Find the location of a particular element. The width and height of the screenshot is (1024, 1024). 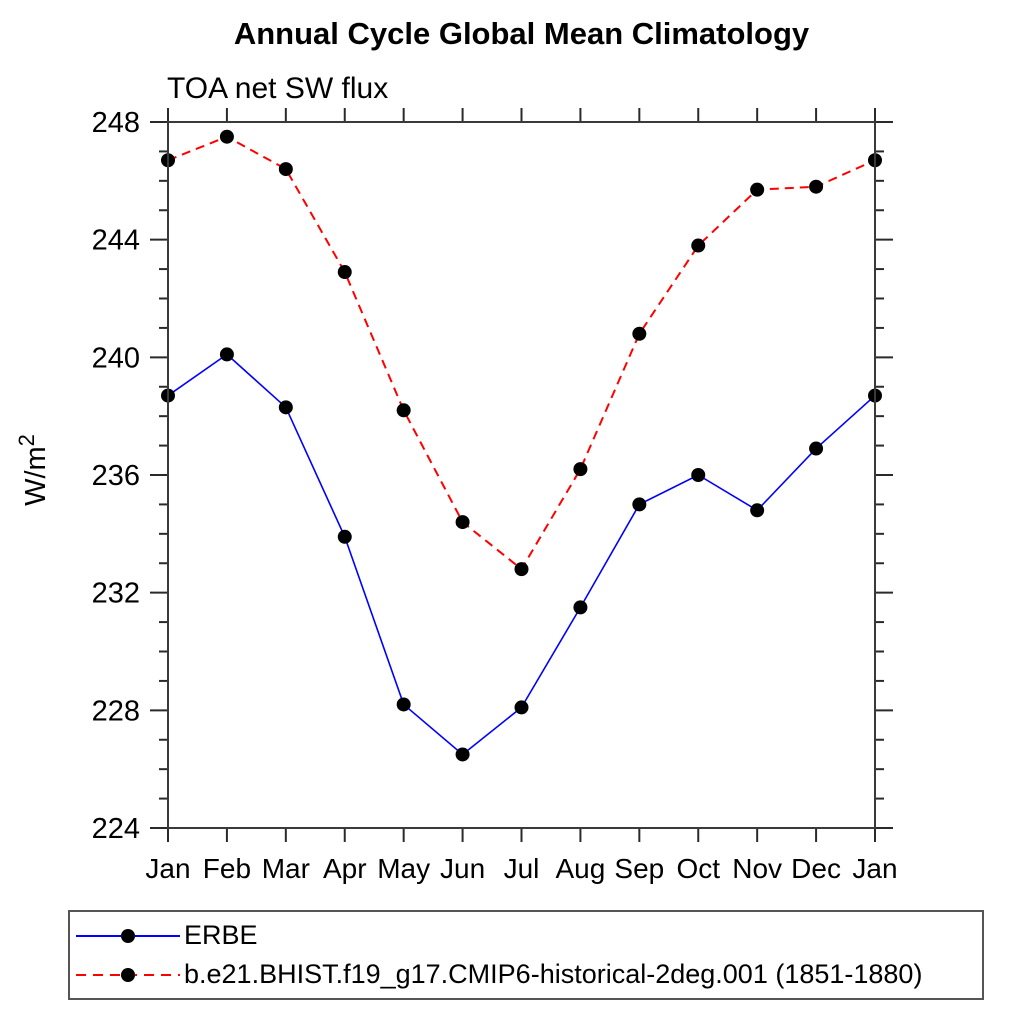

y-axis-tick-label: 240 is located at coordinates (116, 358).